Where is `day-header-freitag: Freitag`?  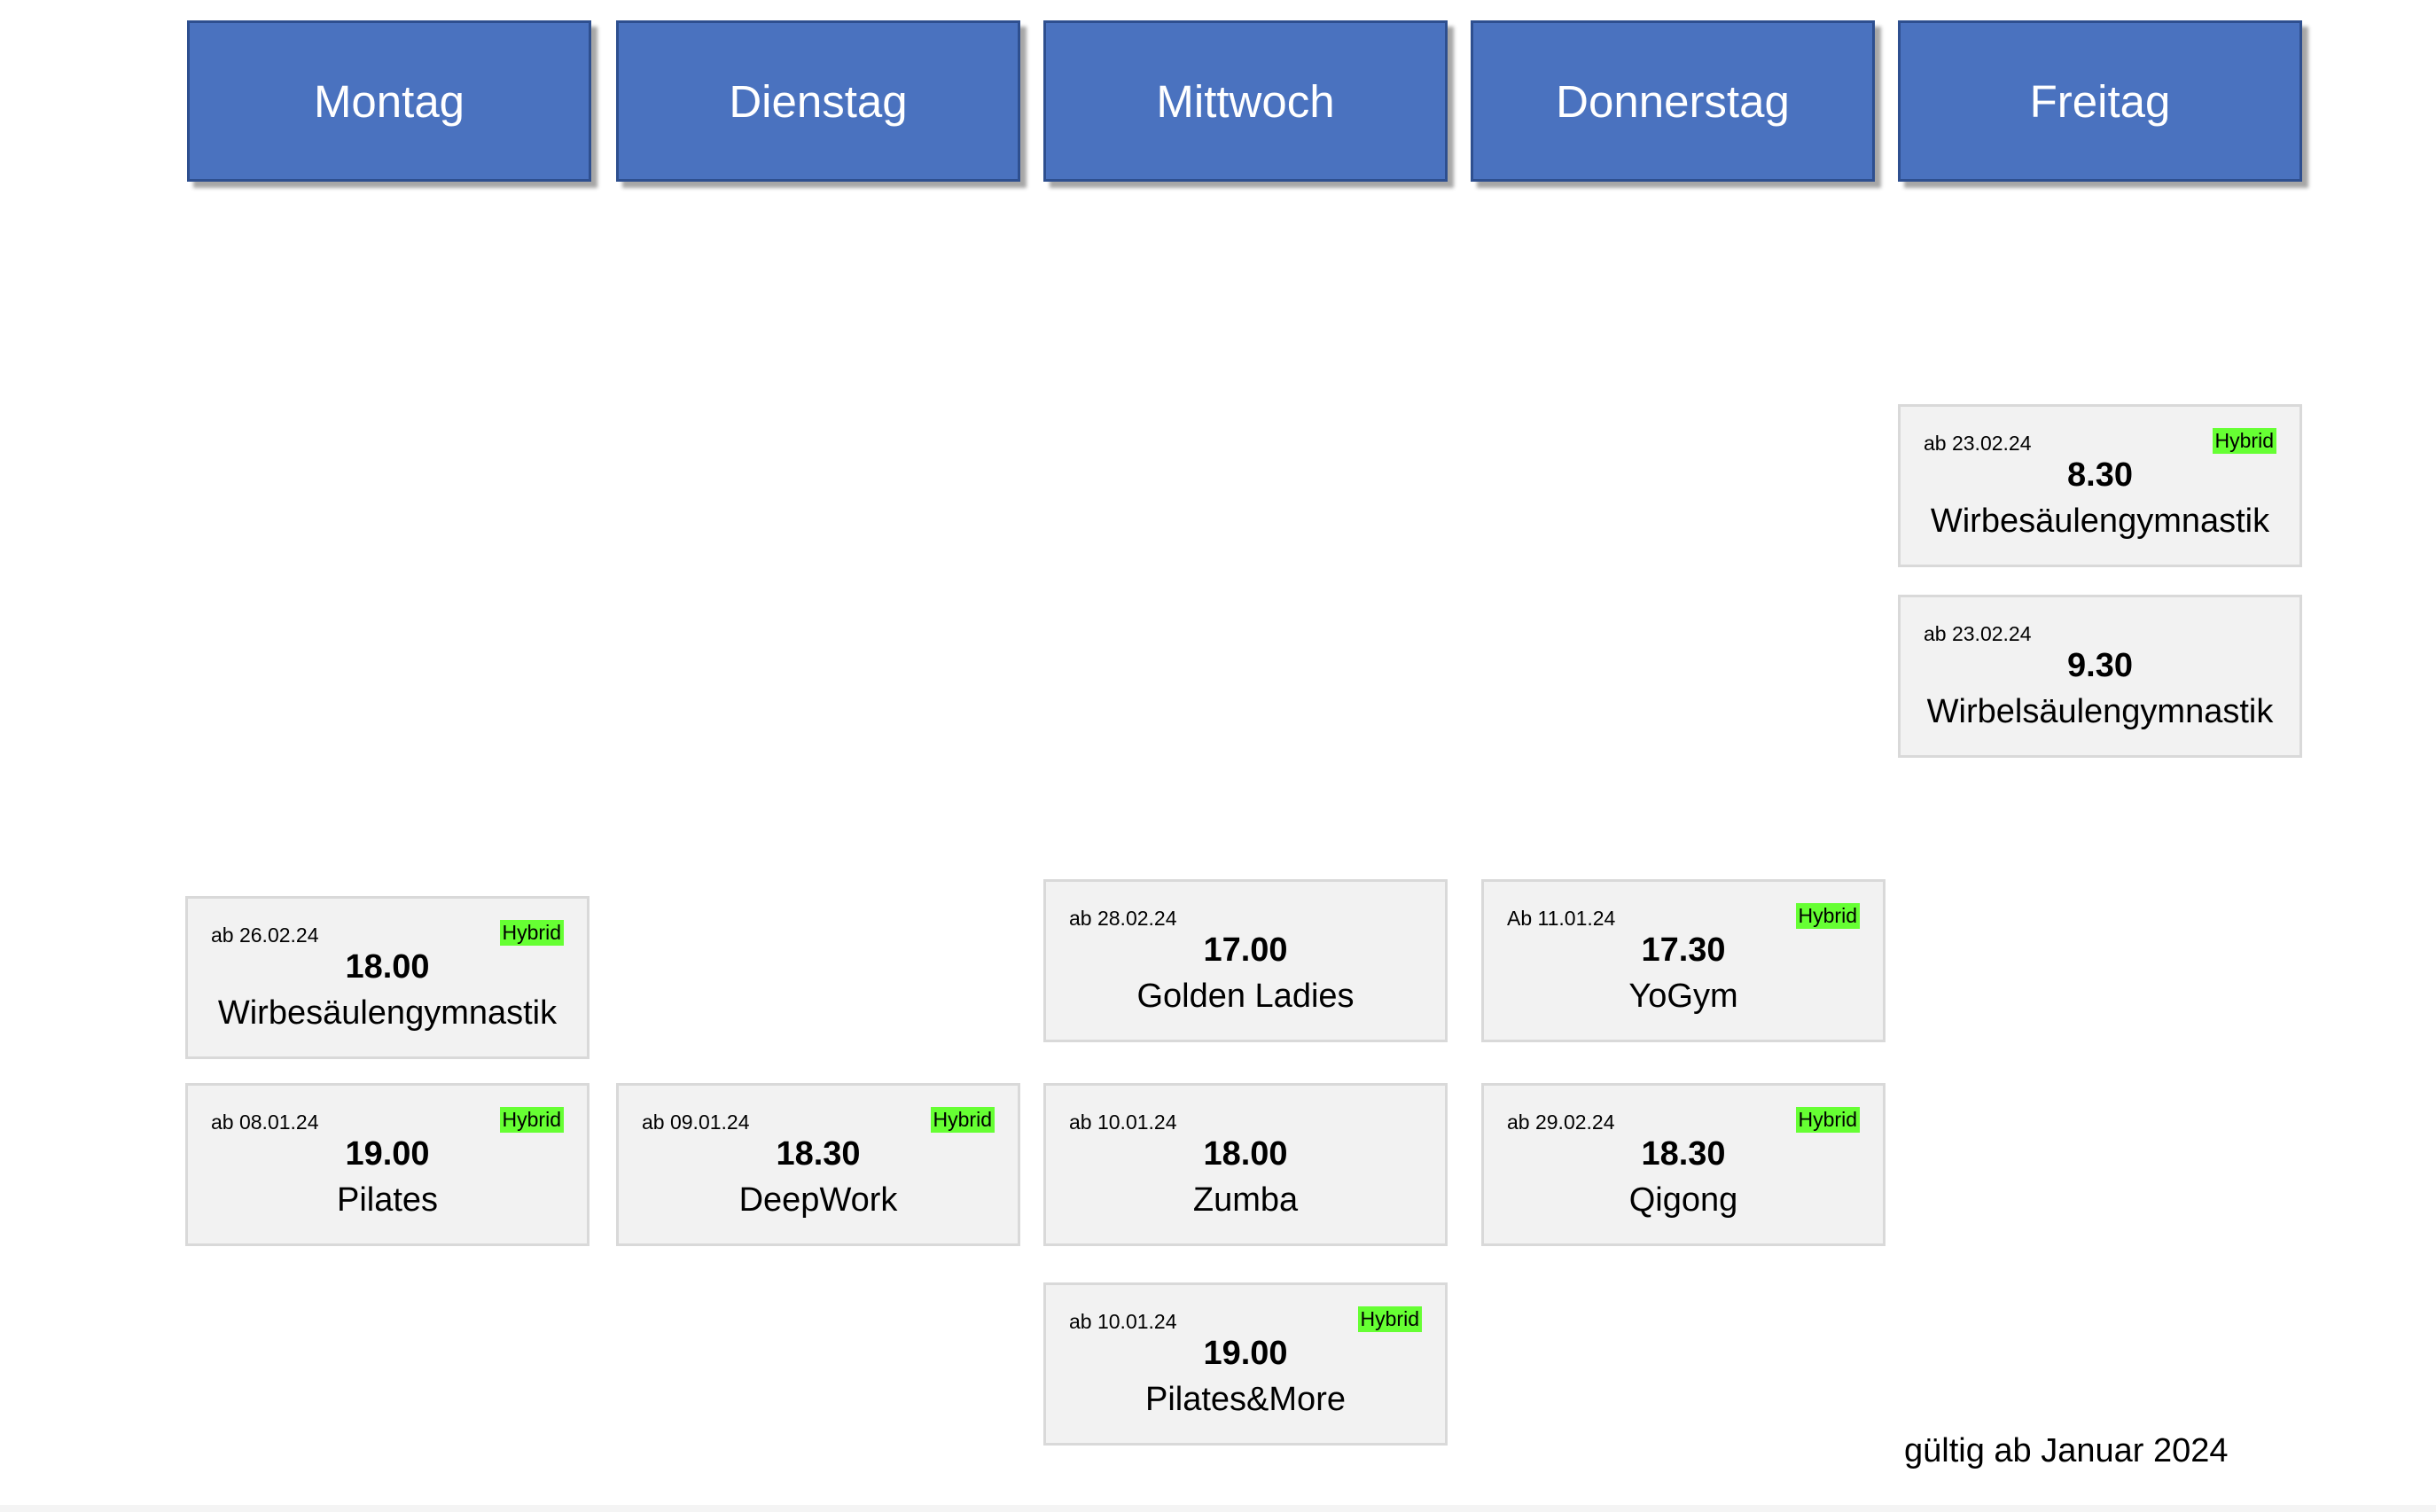
day-header-freitag: Freitag is located at coordinates (2100, 101).